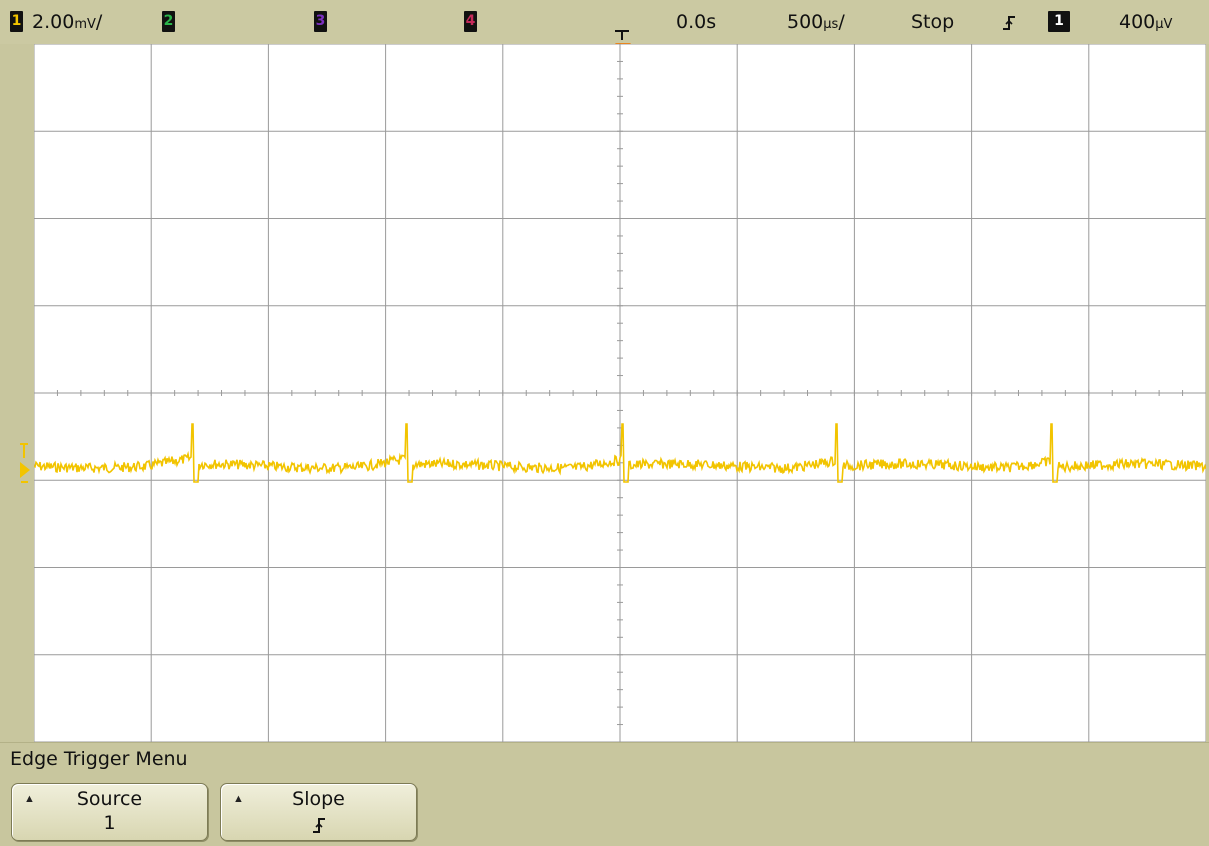  Describe the element at coordinates (1164, 24) in the screenshot. I see `trigger-level-unit: µV` at that location.